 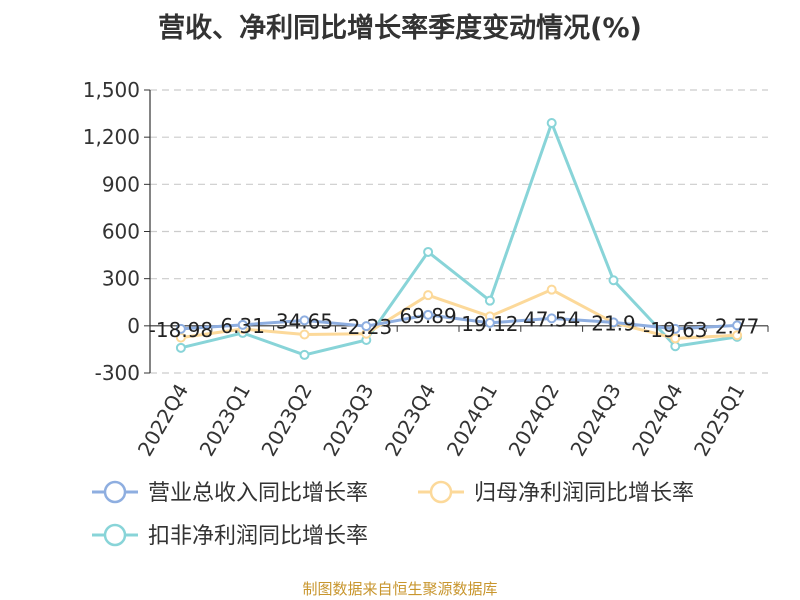 I want to click on x-tick-label: 2024Q3, so click(x=595, y=420).